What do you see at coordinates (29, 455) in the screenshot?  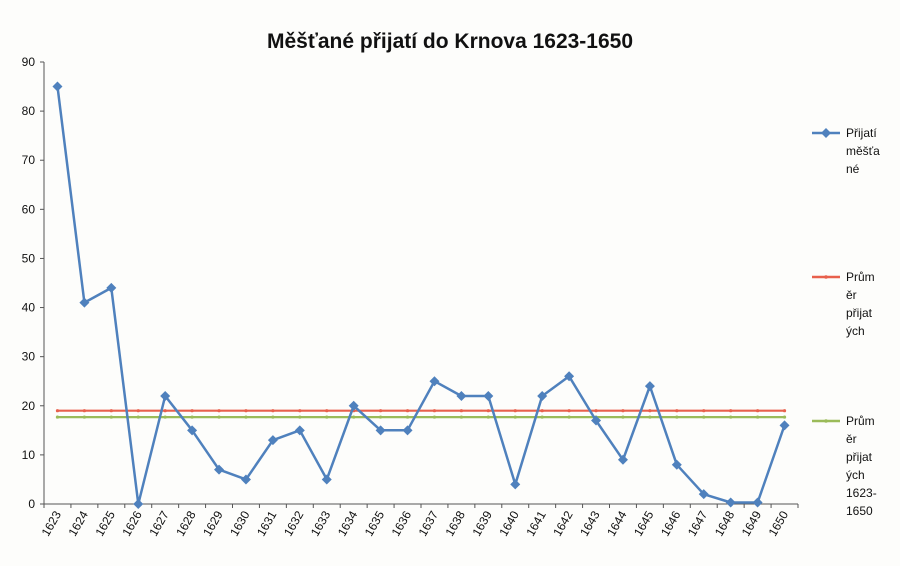 I see `y-tick-label: 10` at bounding box center [29, 455].